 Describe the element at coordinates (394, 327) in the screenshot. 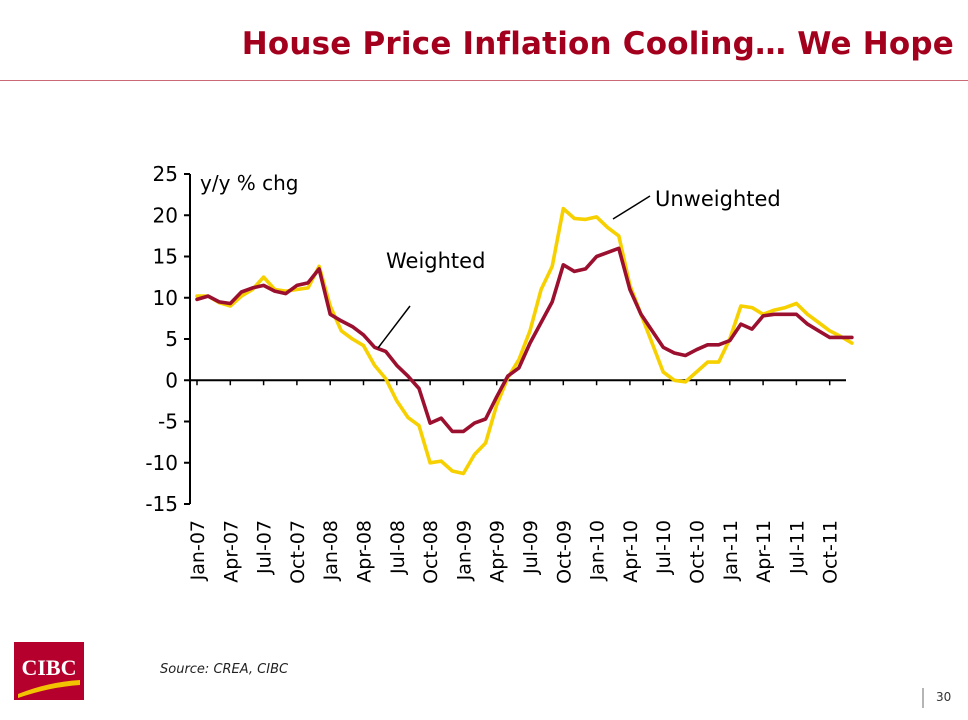

I see `annotation-pointer-weighted` at that location.